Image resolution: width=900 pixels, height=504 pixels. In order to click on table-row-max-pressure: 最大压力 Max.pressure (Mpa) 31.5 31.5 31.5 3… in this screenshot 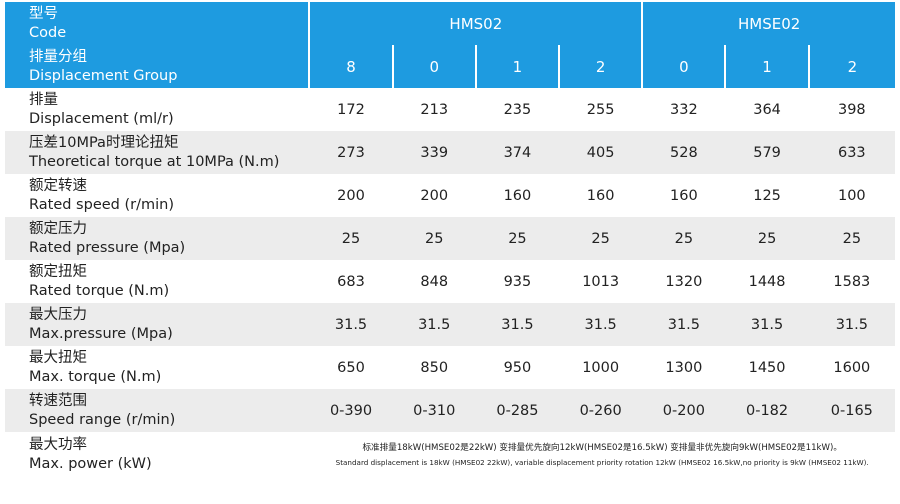, I will do `click(450, 324)`.